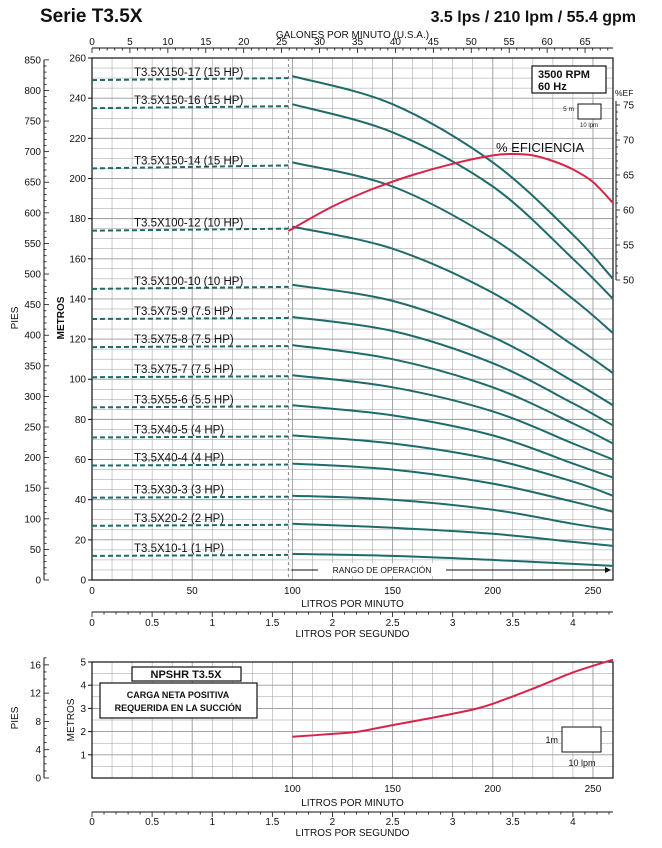 The image size is (662, 848). Describe the element at coordinates (581, 739) in the screenshot. I see `npsh-scale-box` at that location.